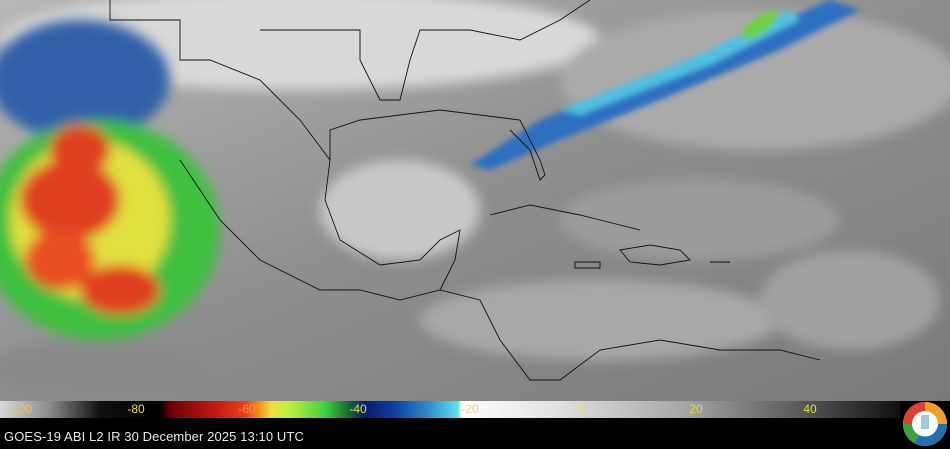 The height and width of the screenshot is (449, 950). Describe the element at coordinates (696, 409) in the screenshot. I see `colorbar-tick: 20` at that location.